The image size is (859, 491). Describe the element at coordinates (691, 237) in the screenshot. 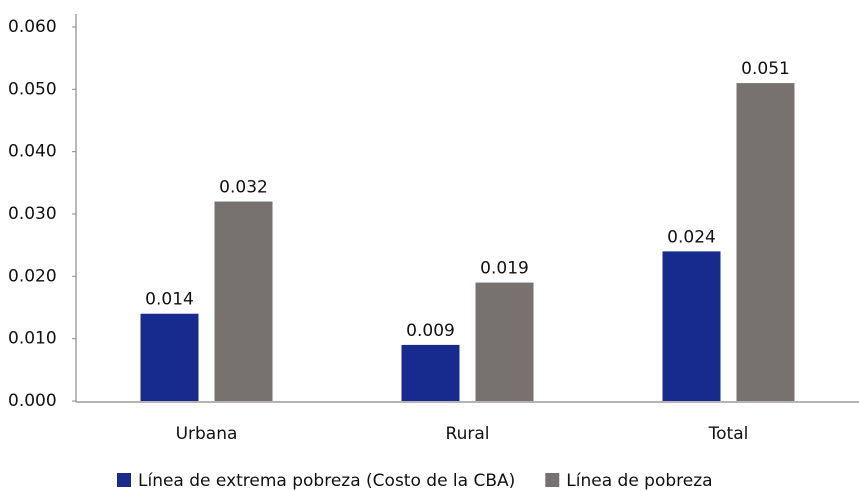

I see `value-label: 0.024` at that location.